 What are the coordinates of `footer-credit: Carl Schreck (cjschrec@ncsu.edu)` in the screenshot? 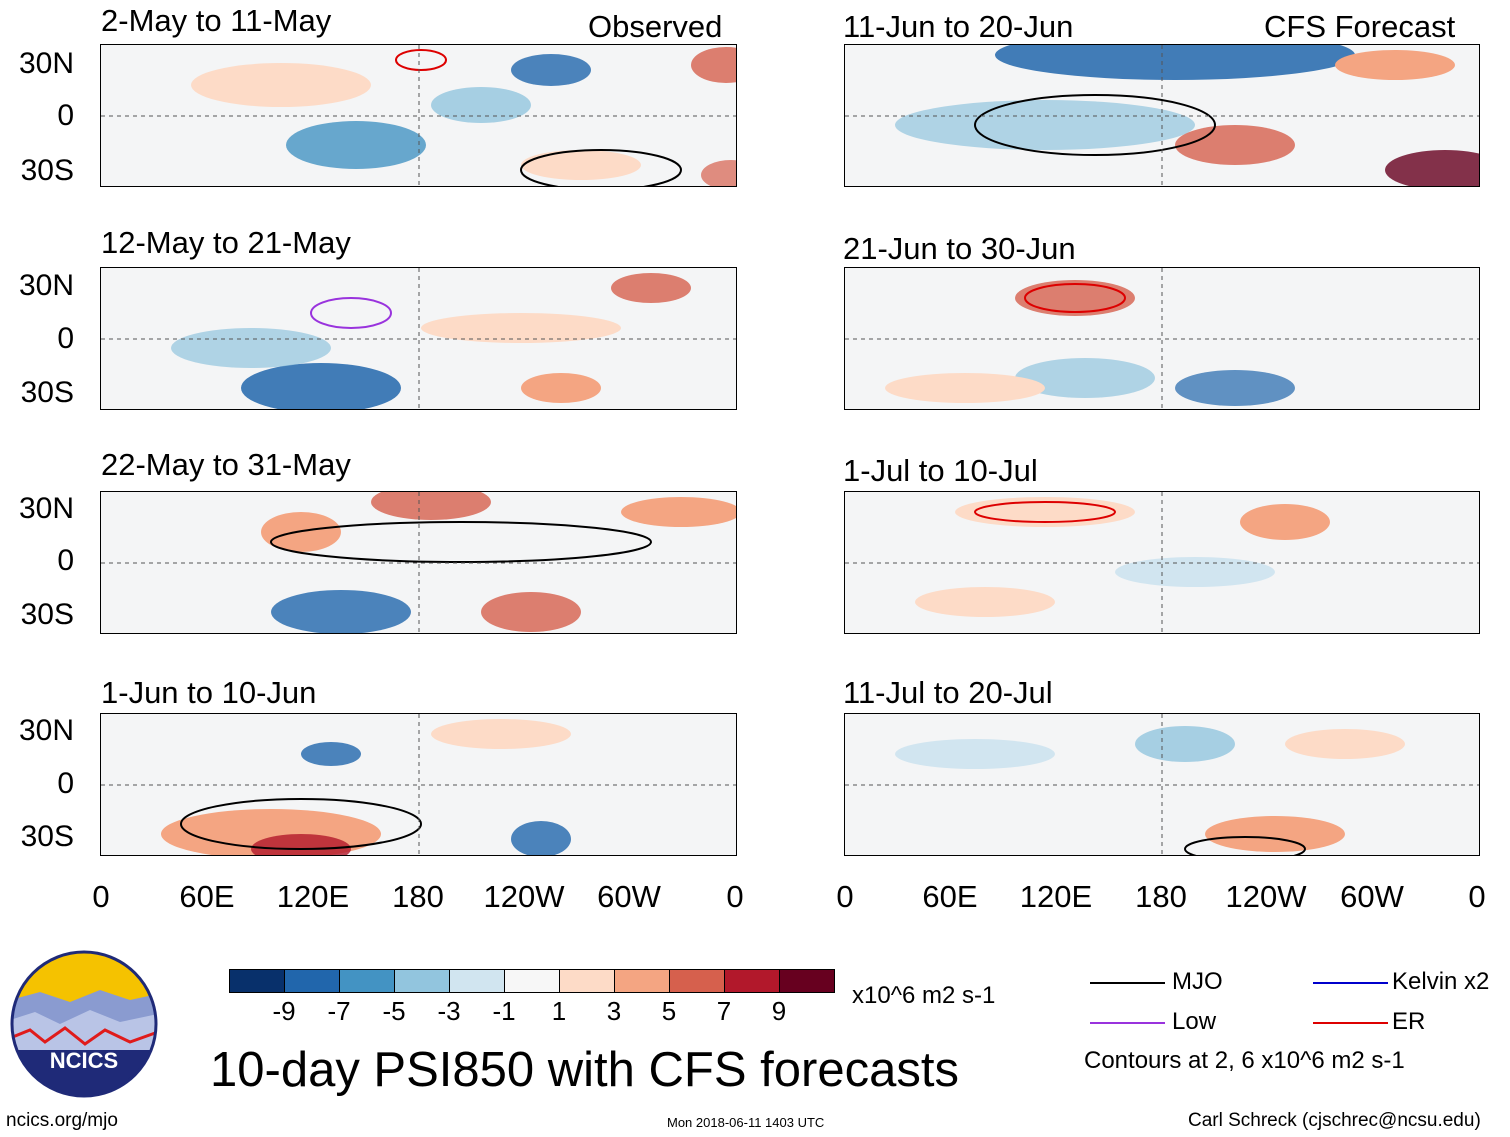 It's located at (1334, 1120).